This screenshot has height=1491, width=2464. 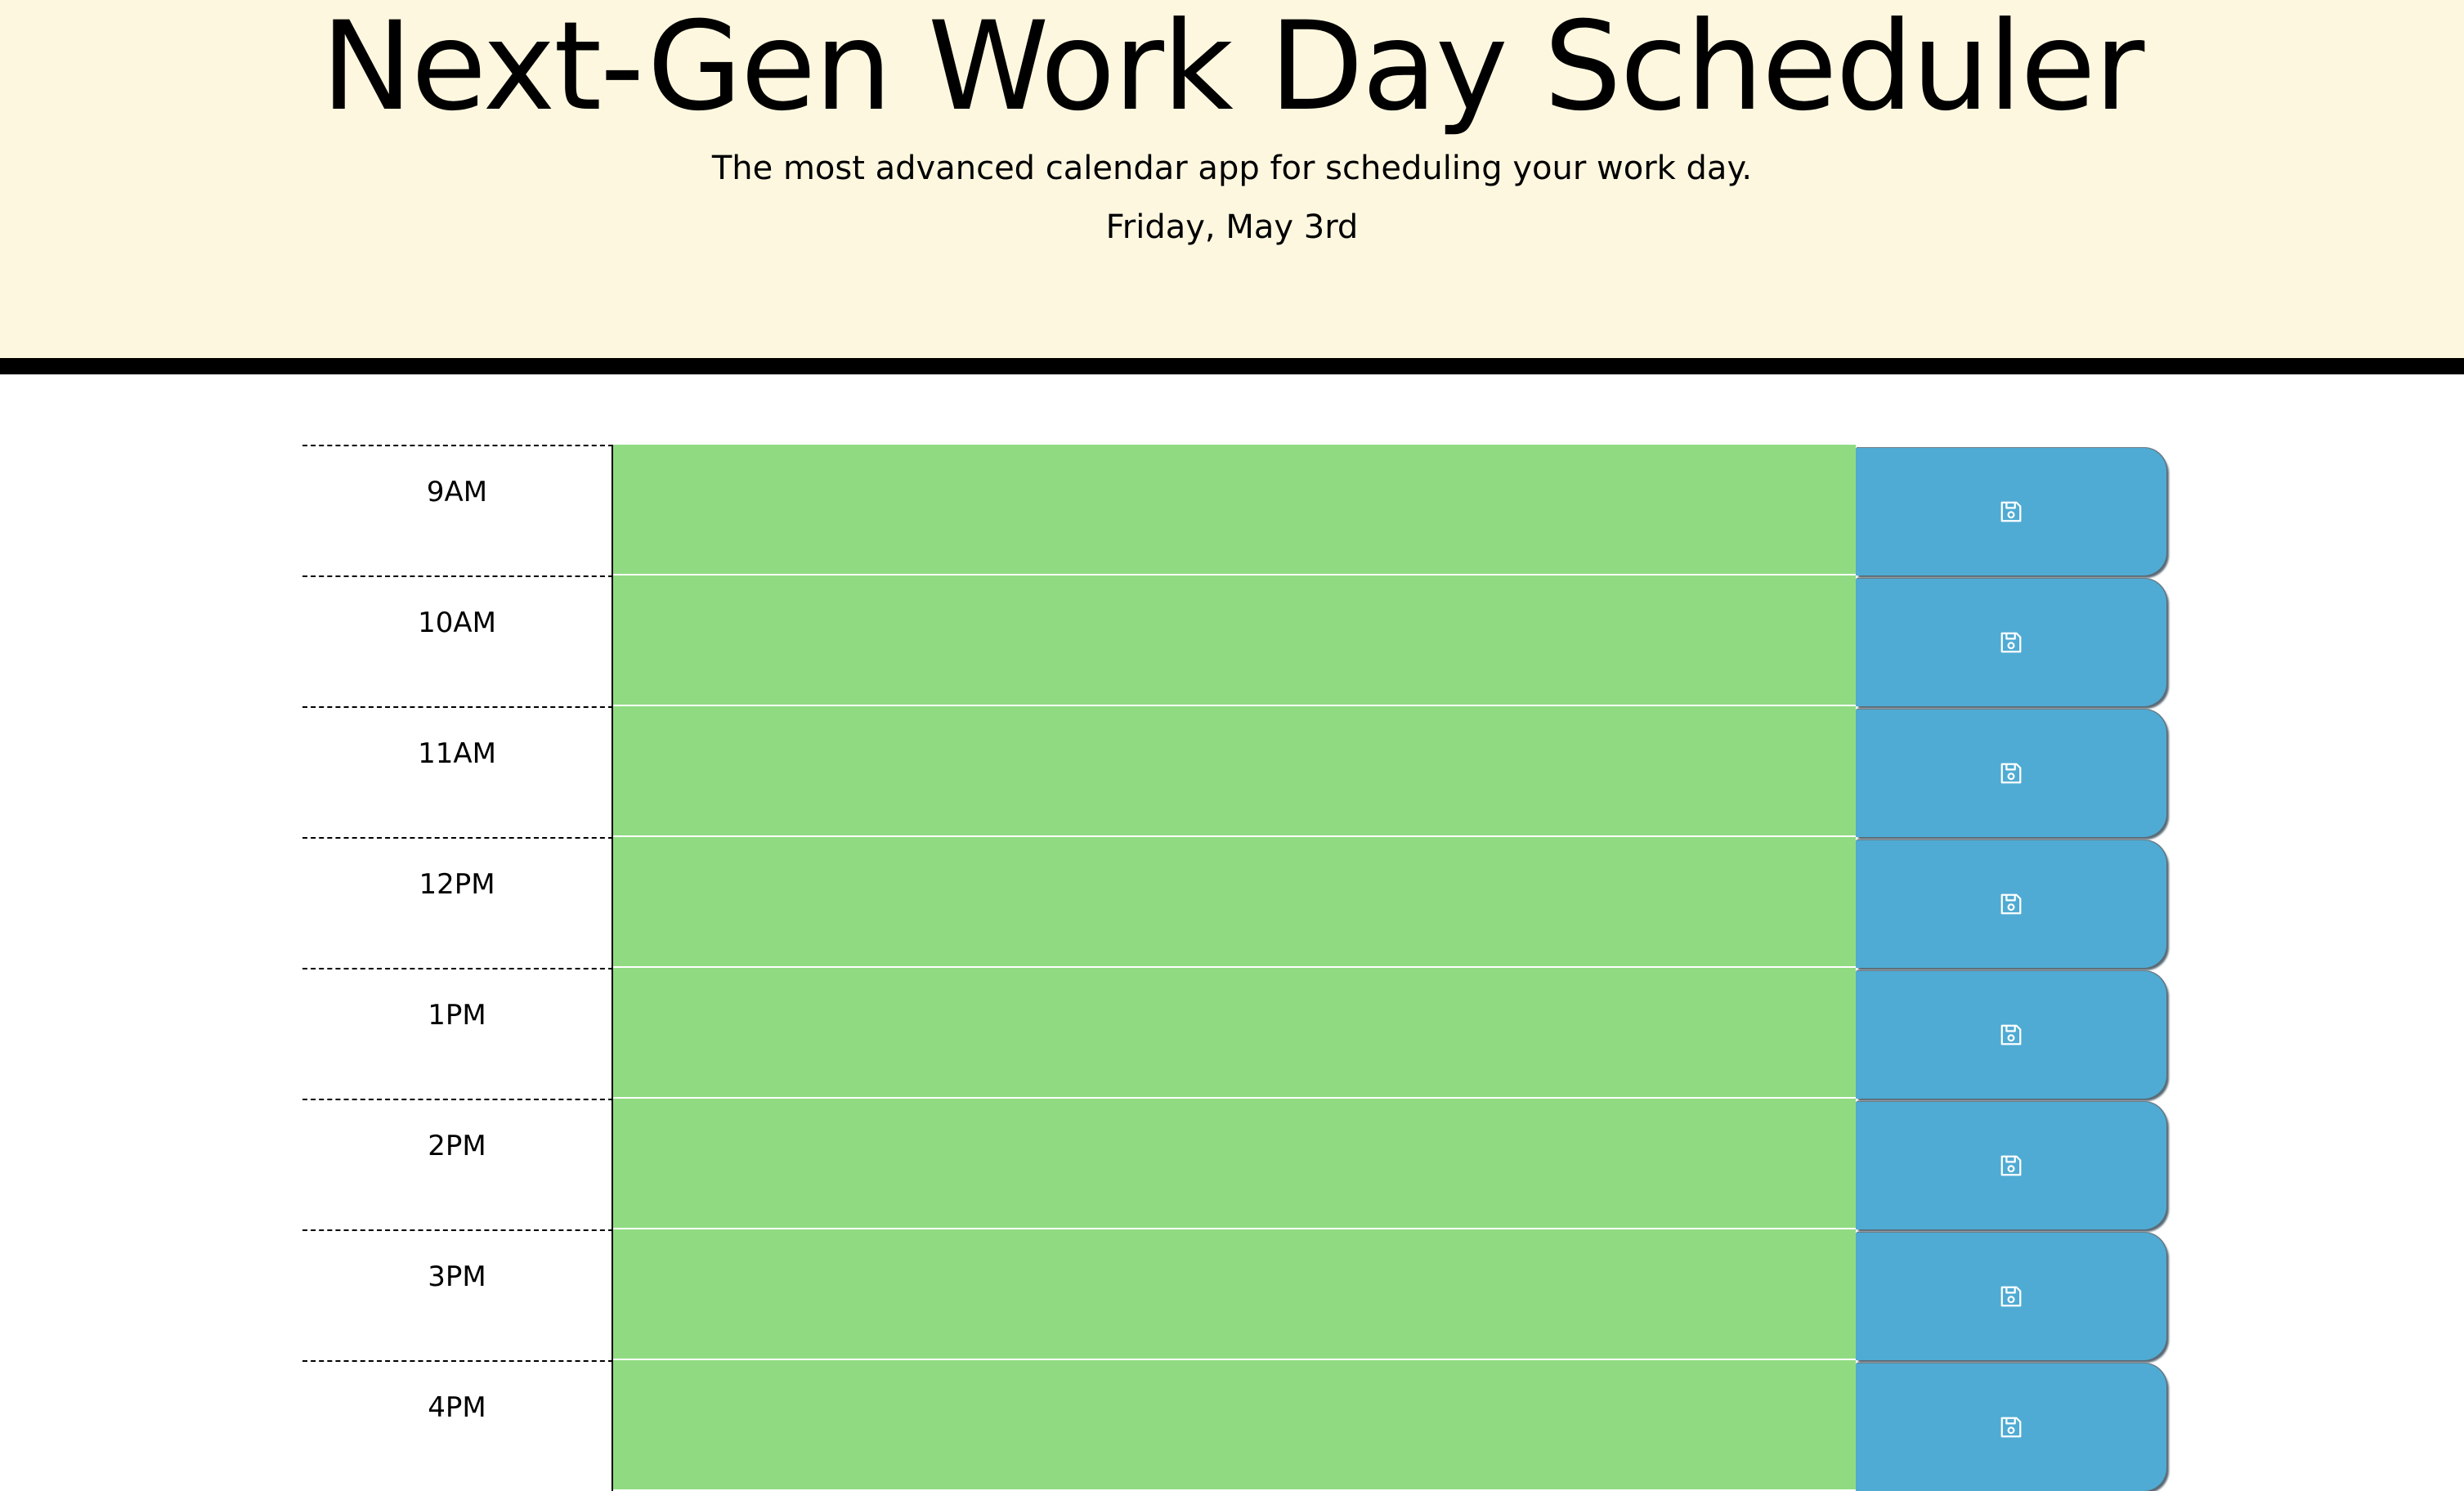 What do you see at coordinates (458, 1164) in the screenshot?
I see `hour-label: 2PM` at bounding box center [458, 1164].